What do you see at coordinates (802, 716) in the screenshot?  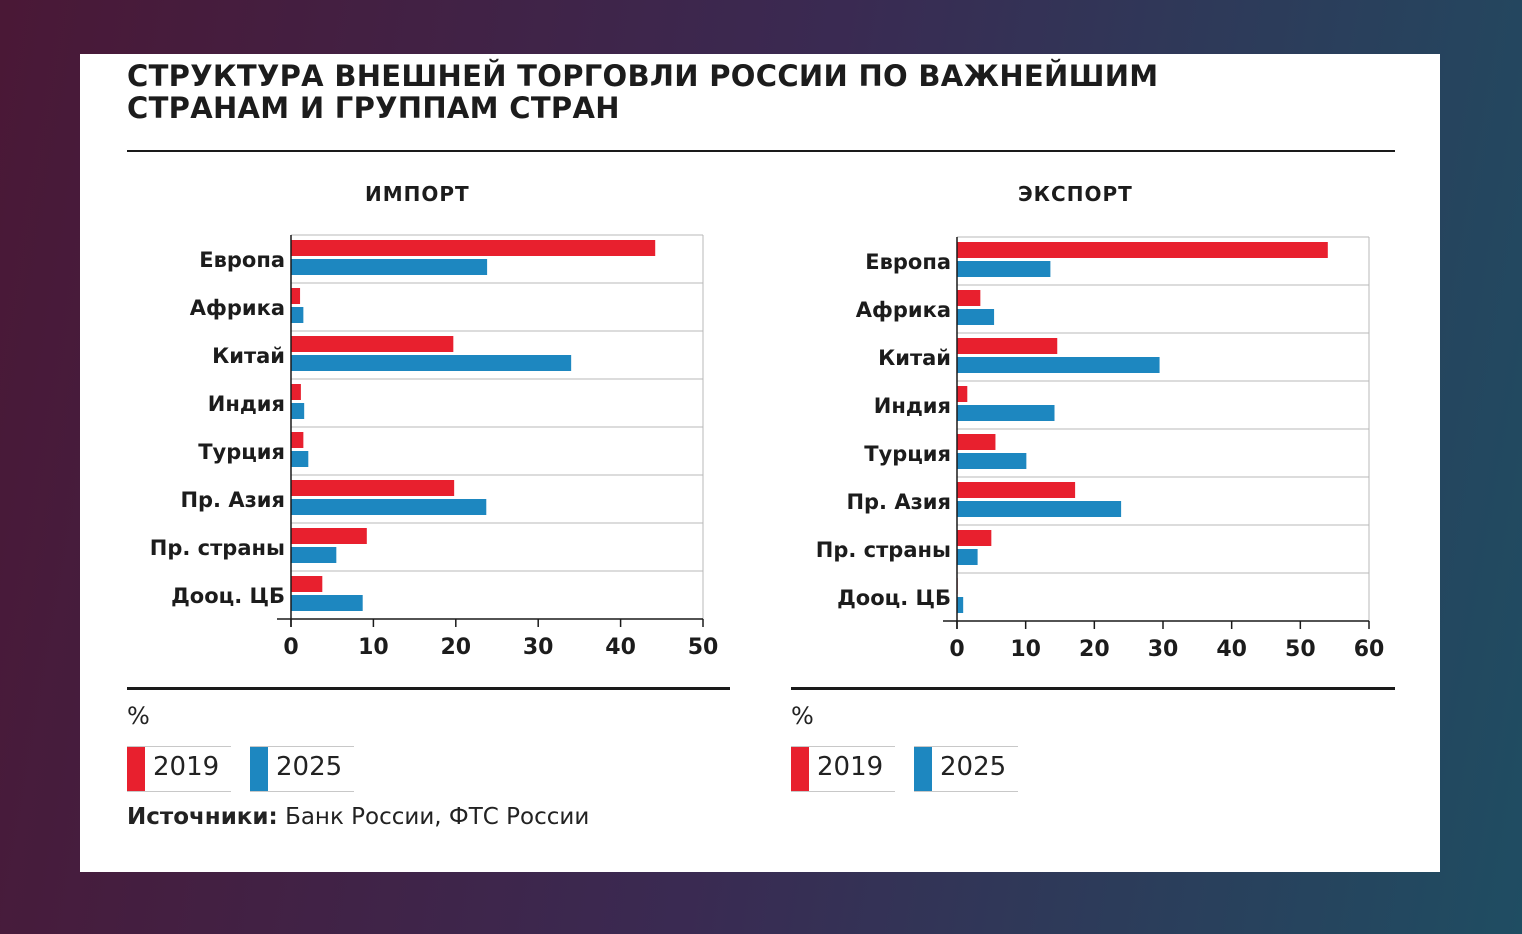 I see `export-unit-label: %` at bounding box center [802, 716].